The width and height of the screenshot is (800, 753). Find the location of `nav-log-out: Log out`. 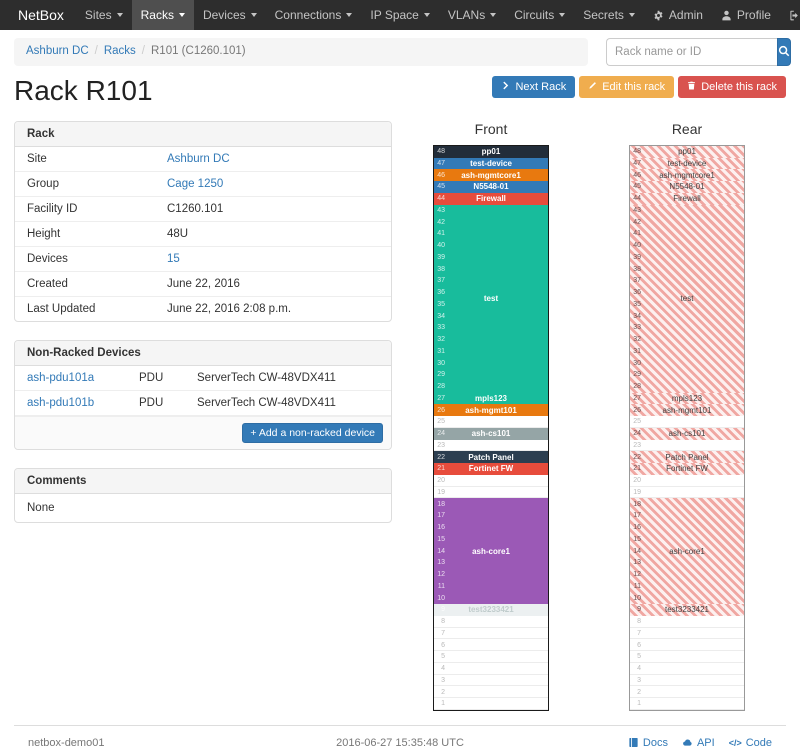

nav-log-out: Log out is located at coordinates (790, 15).